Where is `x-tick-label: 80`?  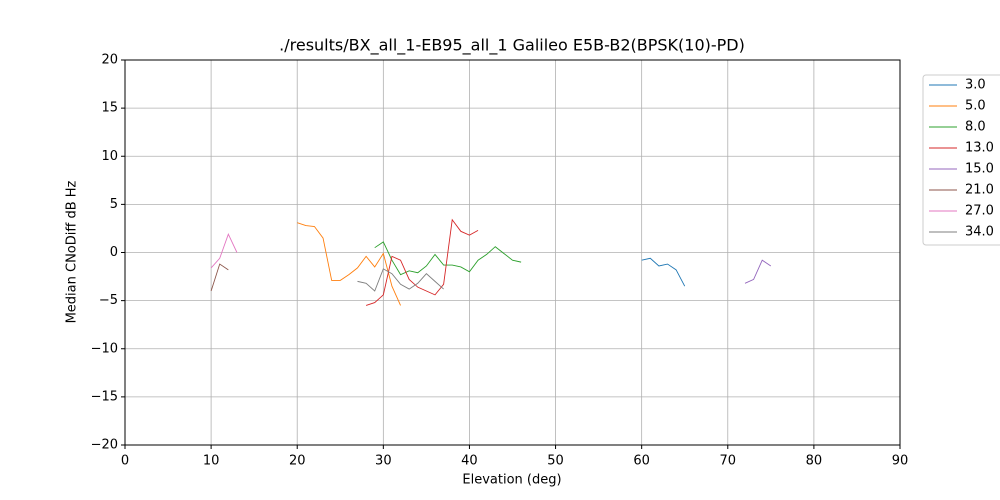
x-tick-label: 80 is located at coordinates (814, 461).